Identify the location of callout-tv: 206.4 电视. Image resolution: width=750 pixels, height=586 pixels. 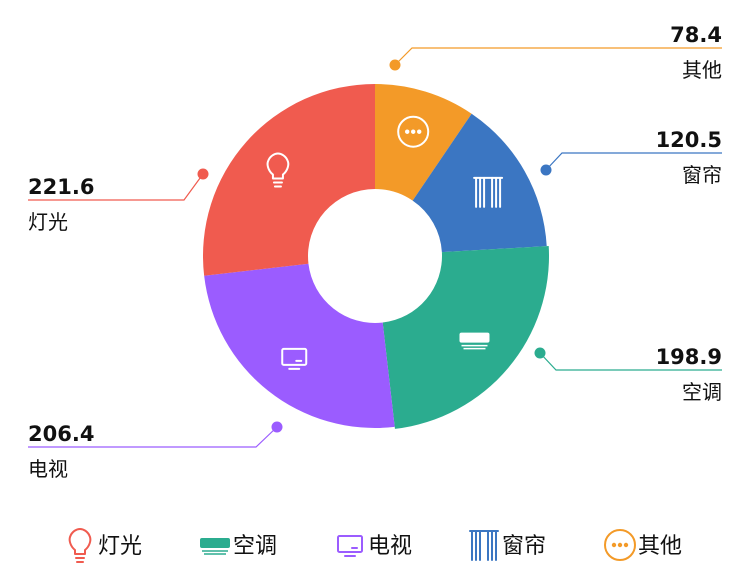
(155, 451).